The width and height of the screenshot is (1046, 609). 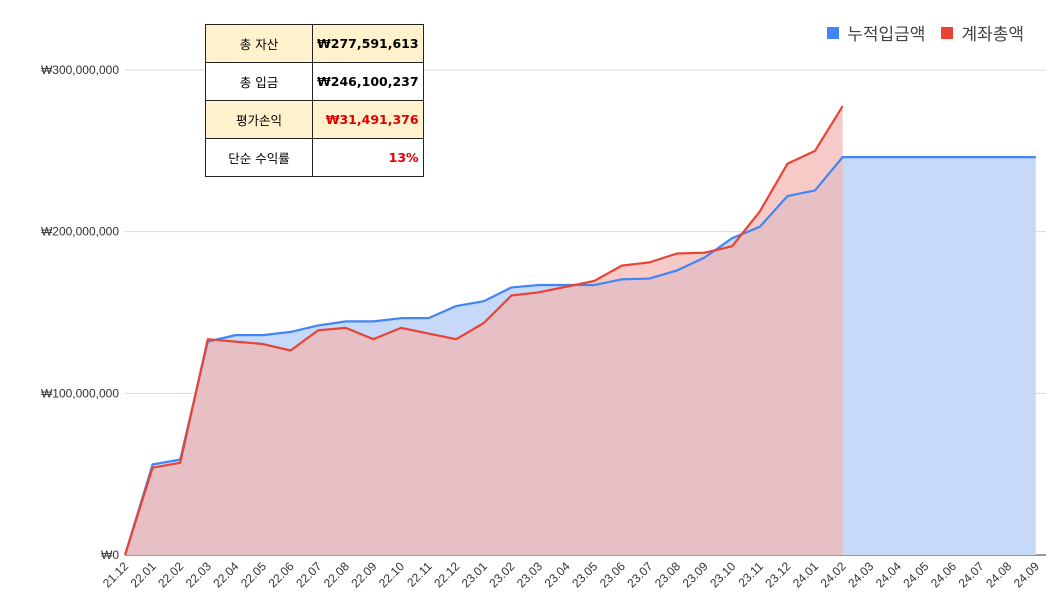 I want to click on x-tick-label: 22.06, so click(x=281, y=574).